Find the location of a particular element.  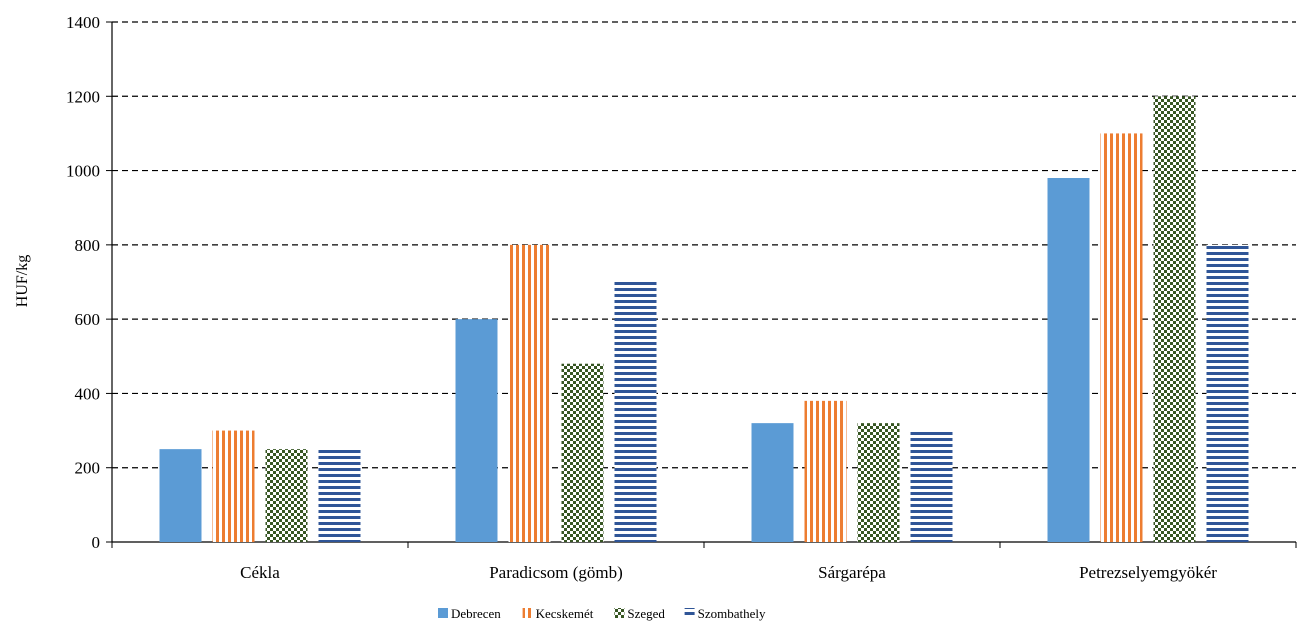

y-tick-label: 600 is located at coordinates (88, 319).